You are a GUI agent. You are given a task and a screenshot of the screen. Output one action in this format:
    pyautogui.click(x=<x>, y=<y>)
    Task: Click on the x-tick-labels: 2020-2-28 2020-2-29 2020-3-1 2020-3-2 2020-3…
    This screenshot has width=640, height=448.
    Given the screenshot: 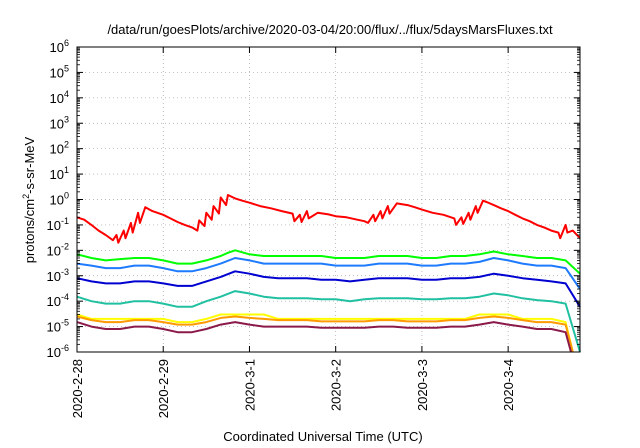 What is the action you would take?
    pyautogui.click(x=293, y=388)
    